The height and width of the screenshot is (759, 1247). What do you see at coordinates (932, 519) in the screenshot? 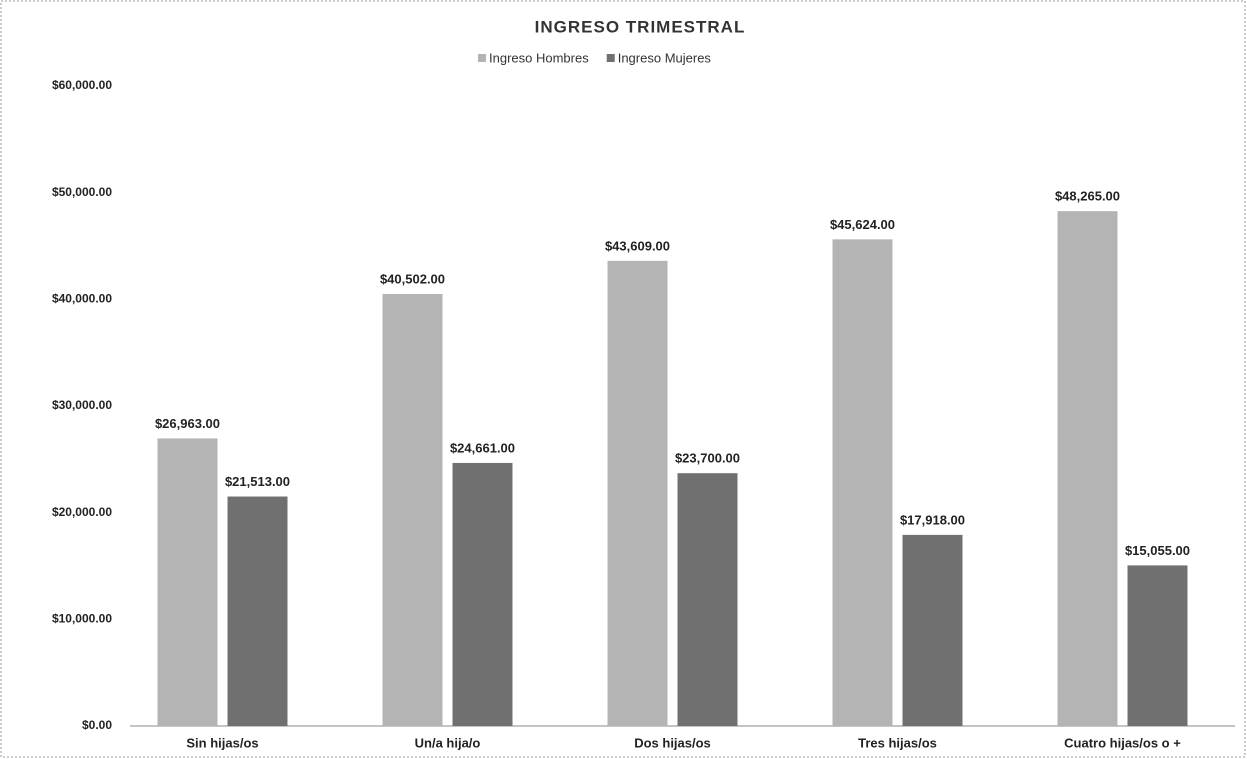
I see `value-label: $17,918.00` at bounding box center [932, 519].